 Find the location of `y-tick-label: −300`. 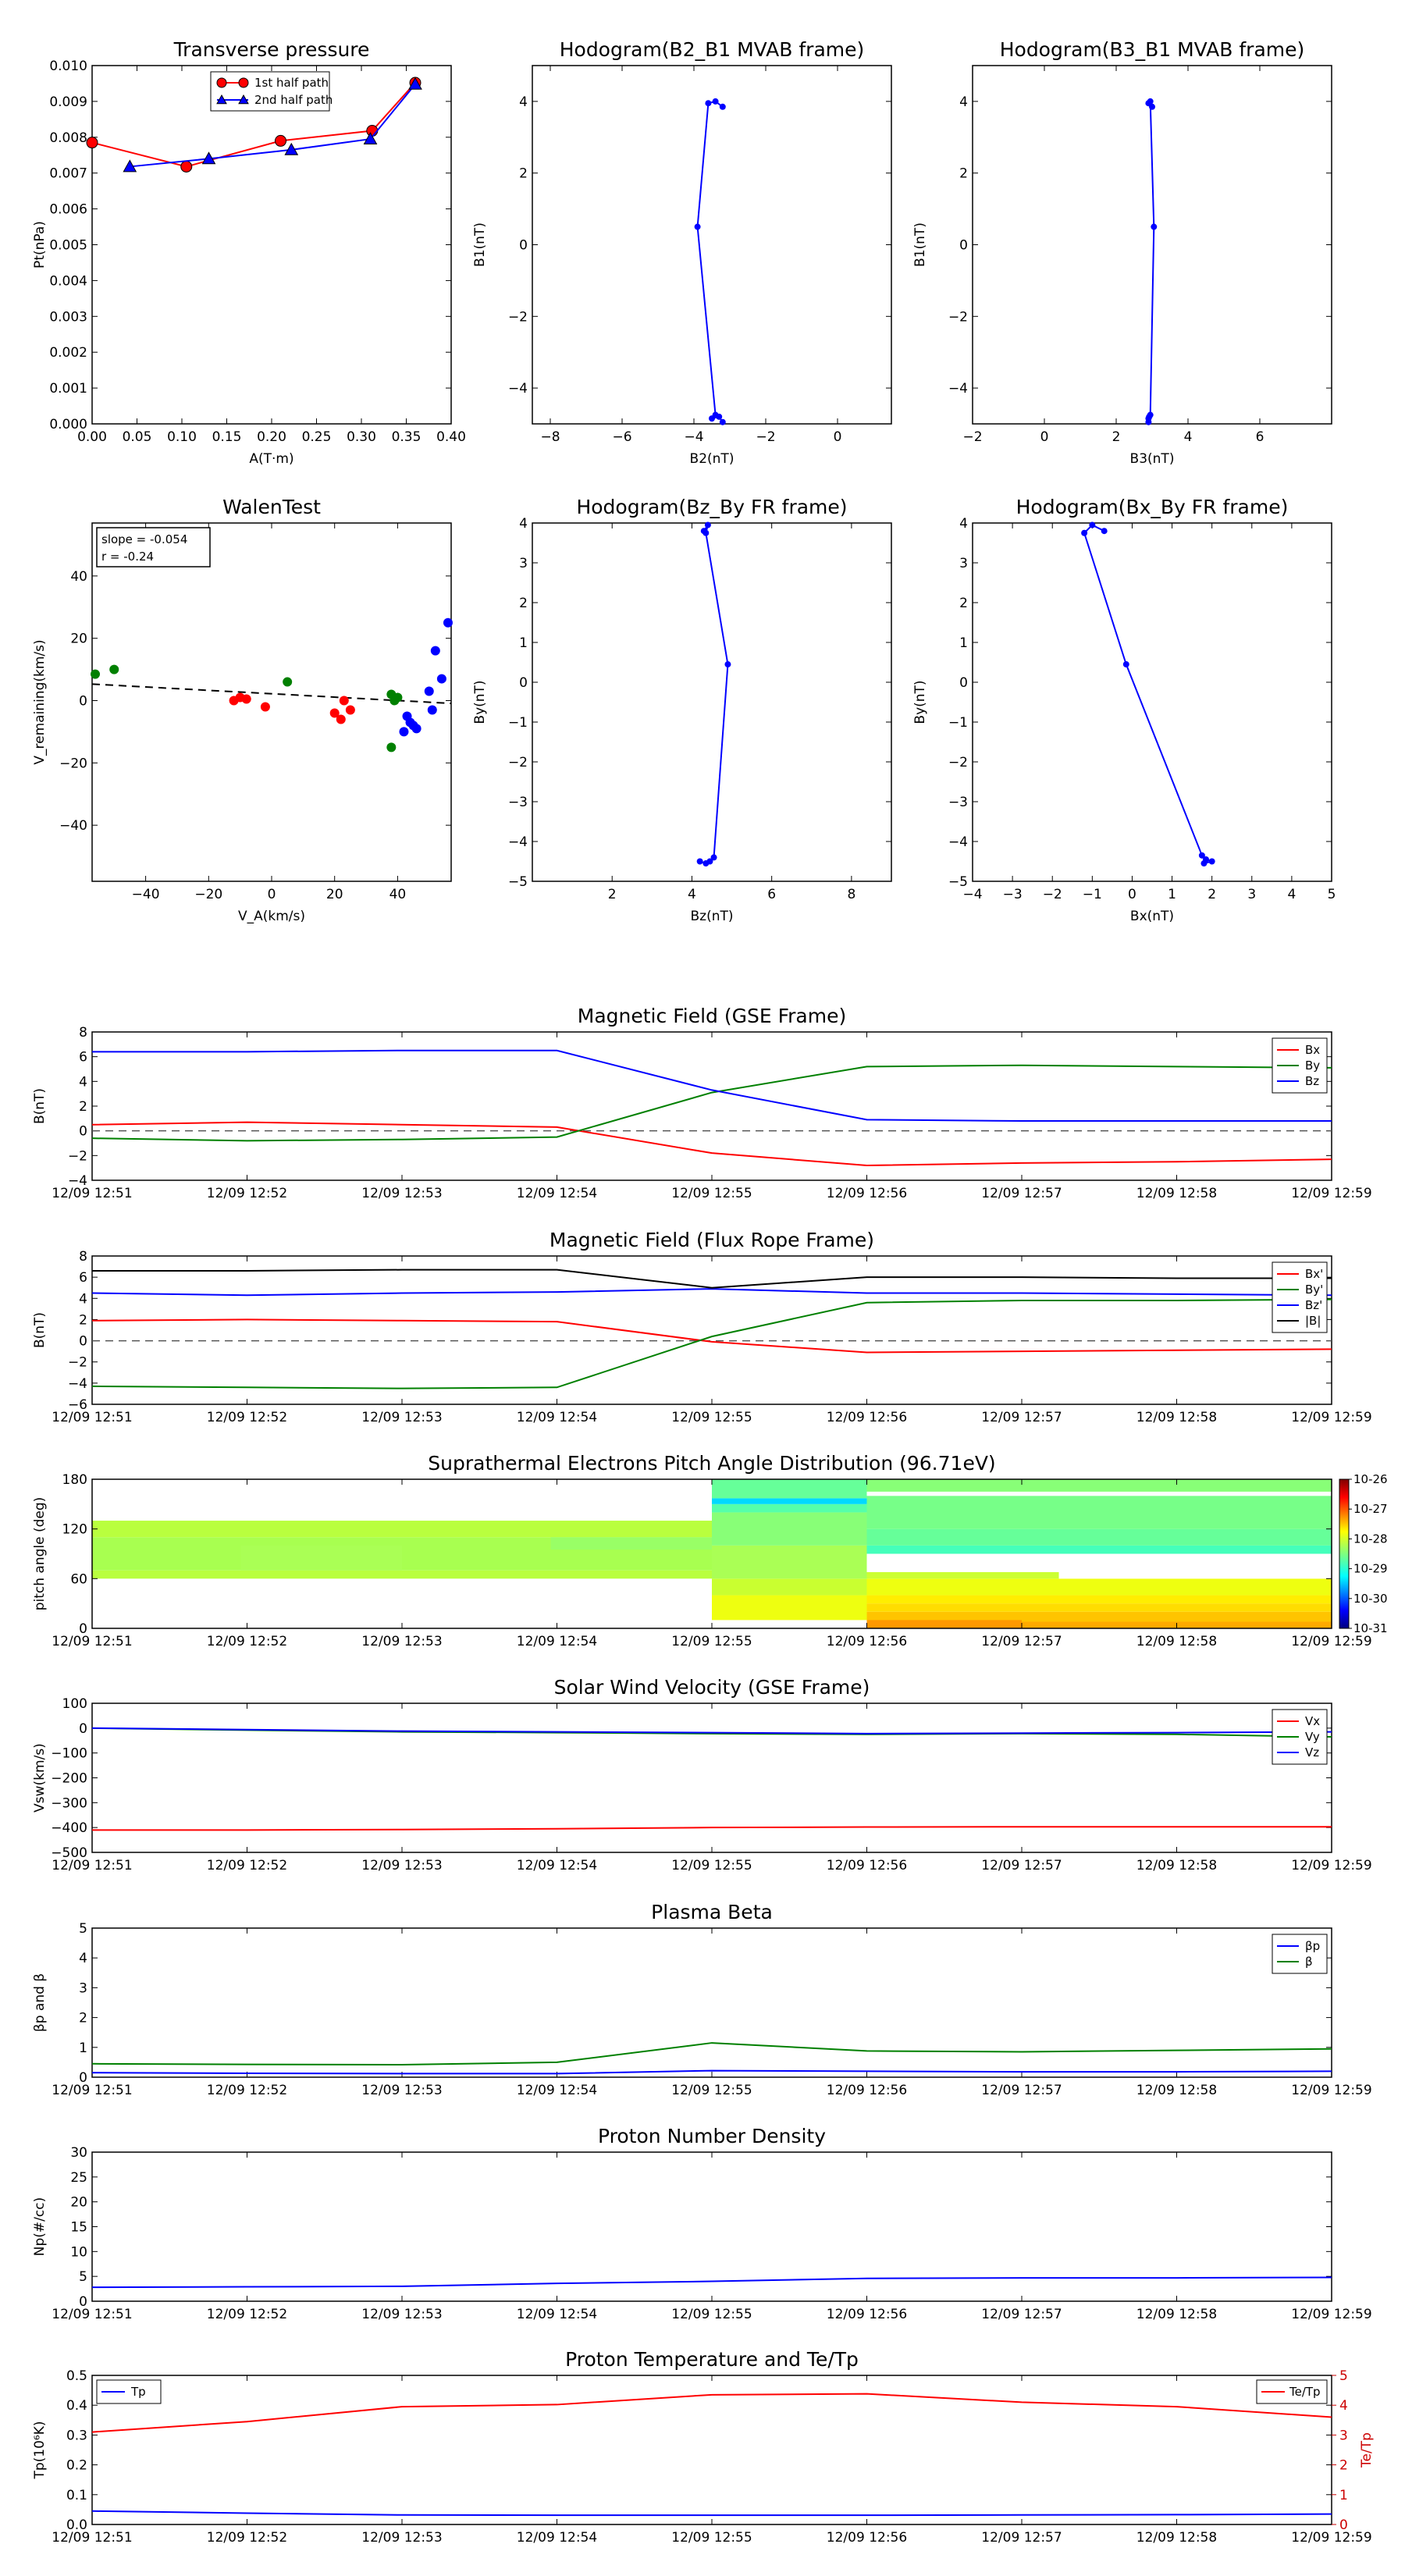

y-tick-label: −300 is located at coordinates (69, 1803).